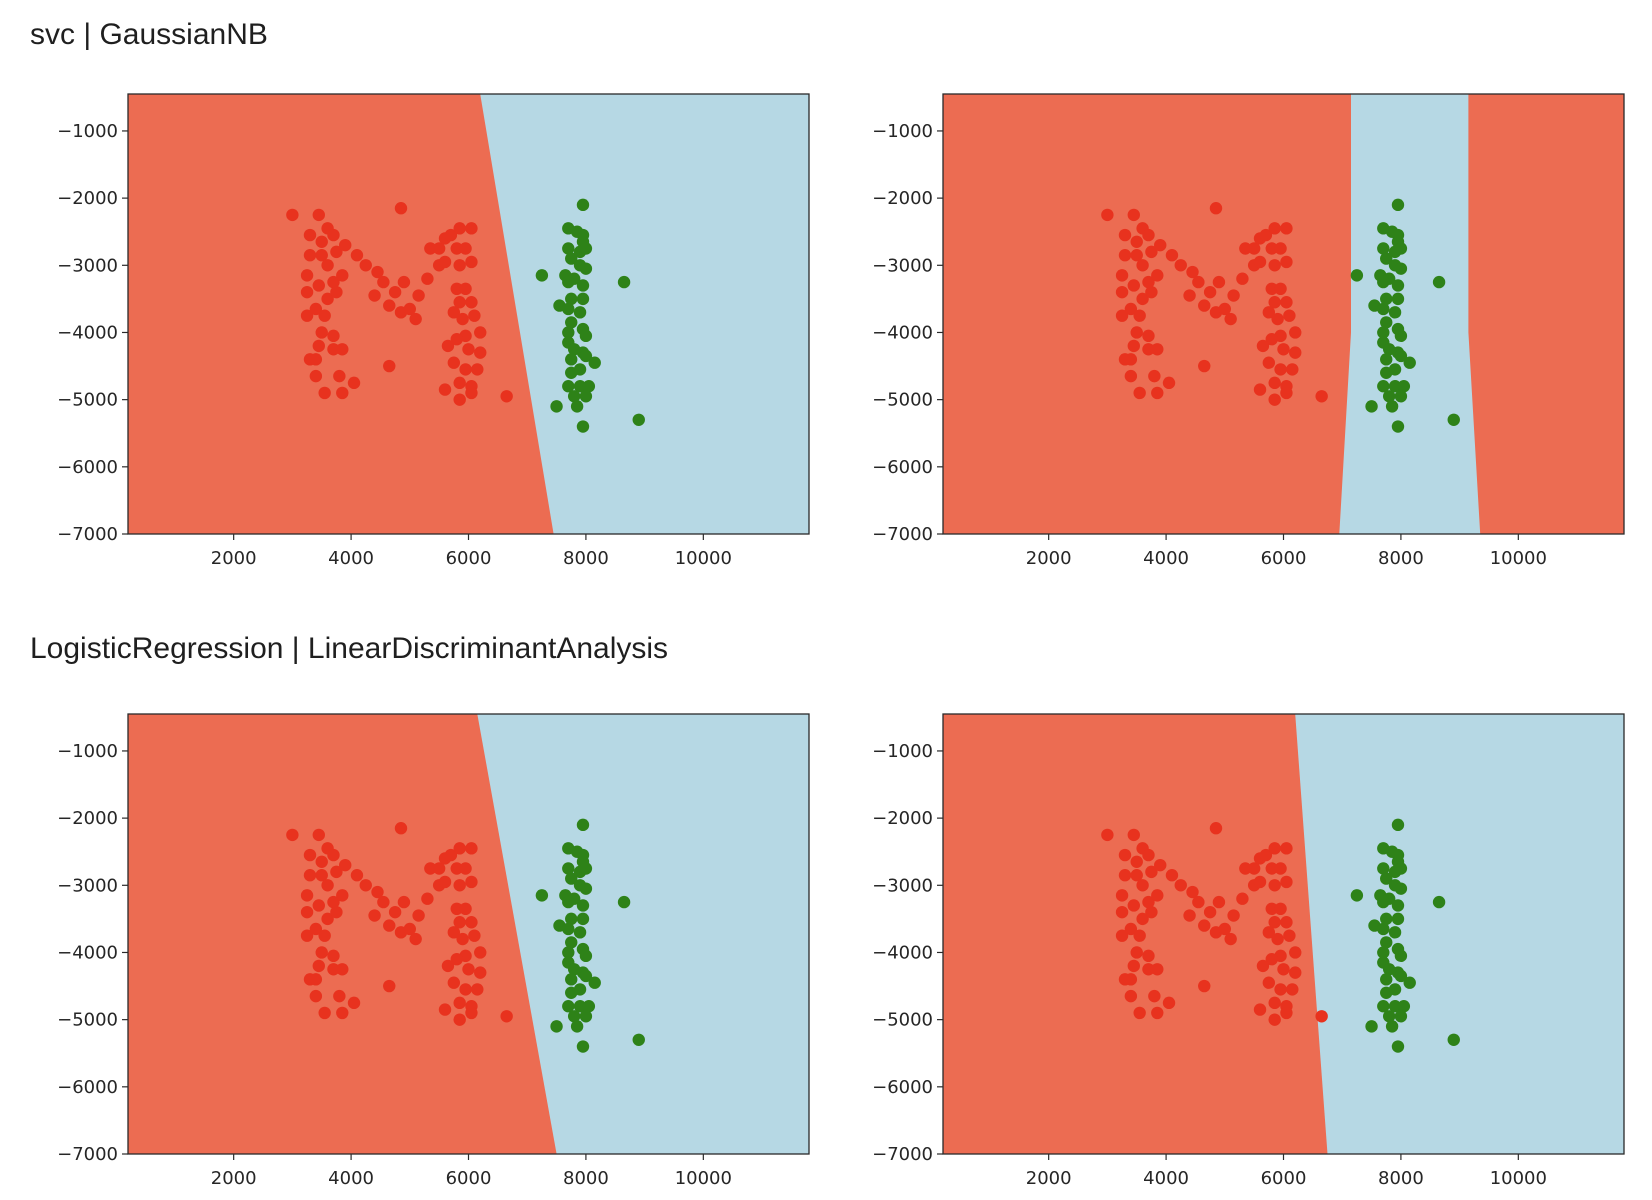 This screenshot has width=1652, height=1200. What do you see at coordinates (469, 1178) in the screenshot?
I see `x-tick-label: 6000` at bounding box center [469, 1178].